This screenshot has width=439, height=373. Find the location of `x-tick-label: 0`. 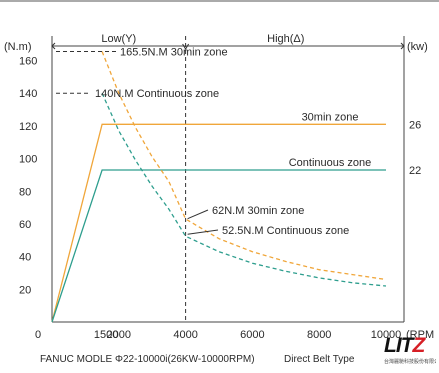

x-tick-label: 0 is located at coordinates (38, 335).